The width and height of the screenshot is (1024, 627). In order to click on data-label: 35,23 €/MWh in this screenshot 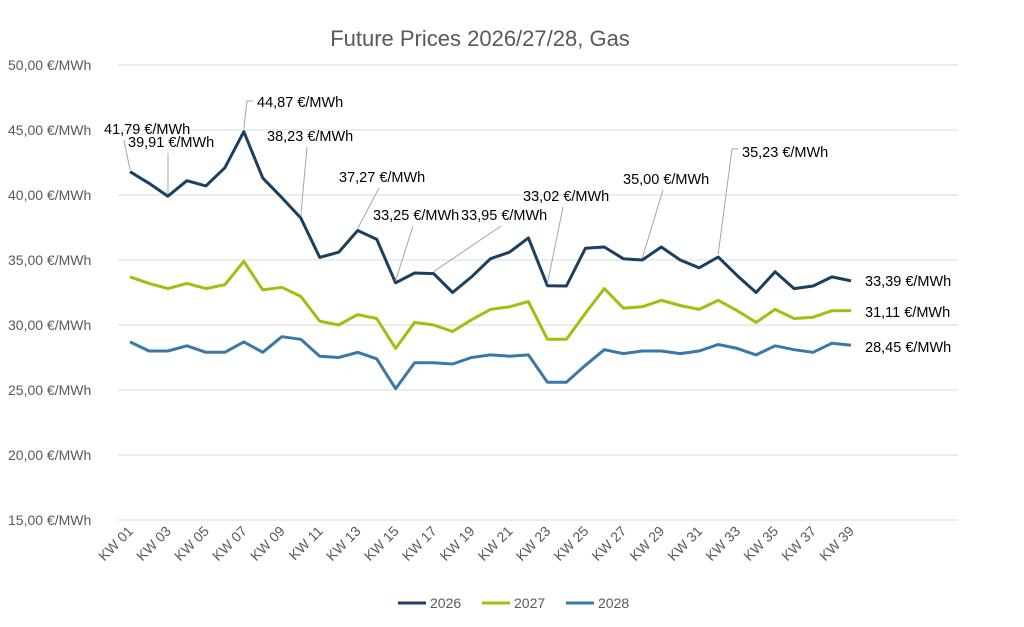, I will do `click(785, 153)`.